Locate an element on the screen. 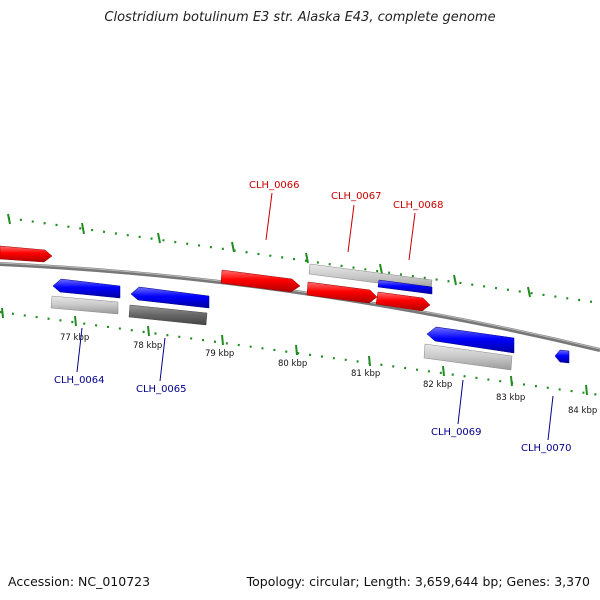 The width and height of the screenshot is (600, 600). upper-features is located at coordinates (370, 279).